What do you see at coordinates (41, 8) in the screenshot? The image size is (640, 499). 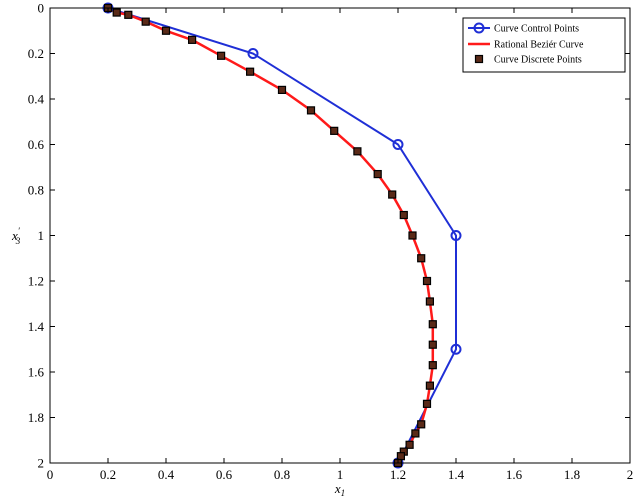 I see `y-tick-label: 0` at bounding box center [41, 8].